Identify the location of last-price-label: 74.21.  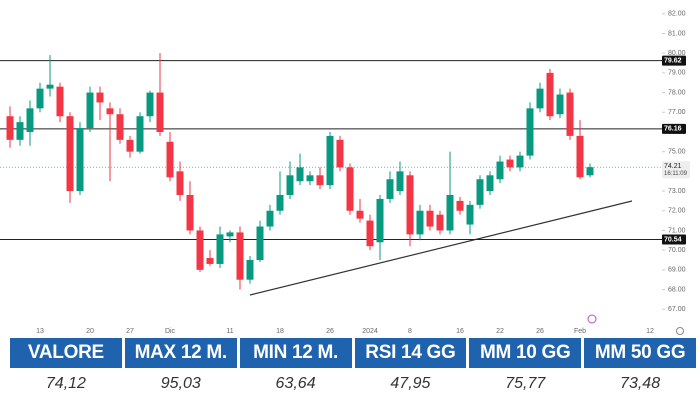
(673, 166).